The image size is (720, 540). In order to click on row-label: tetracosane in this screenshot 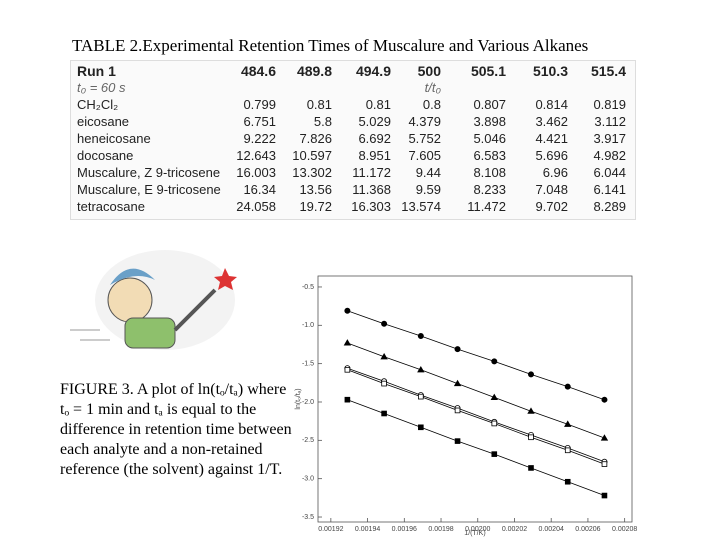, I will do `click(111, 206)`.